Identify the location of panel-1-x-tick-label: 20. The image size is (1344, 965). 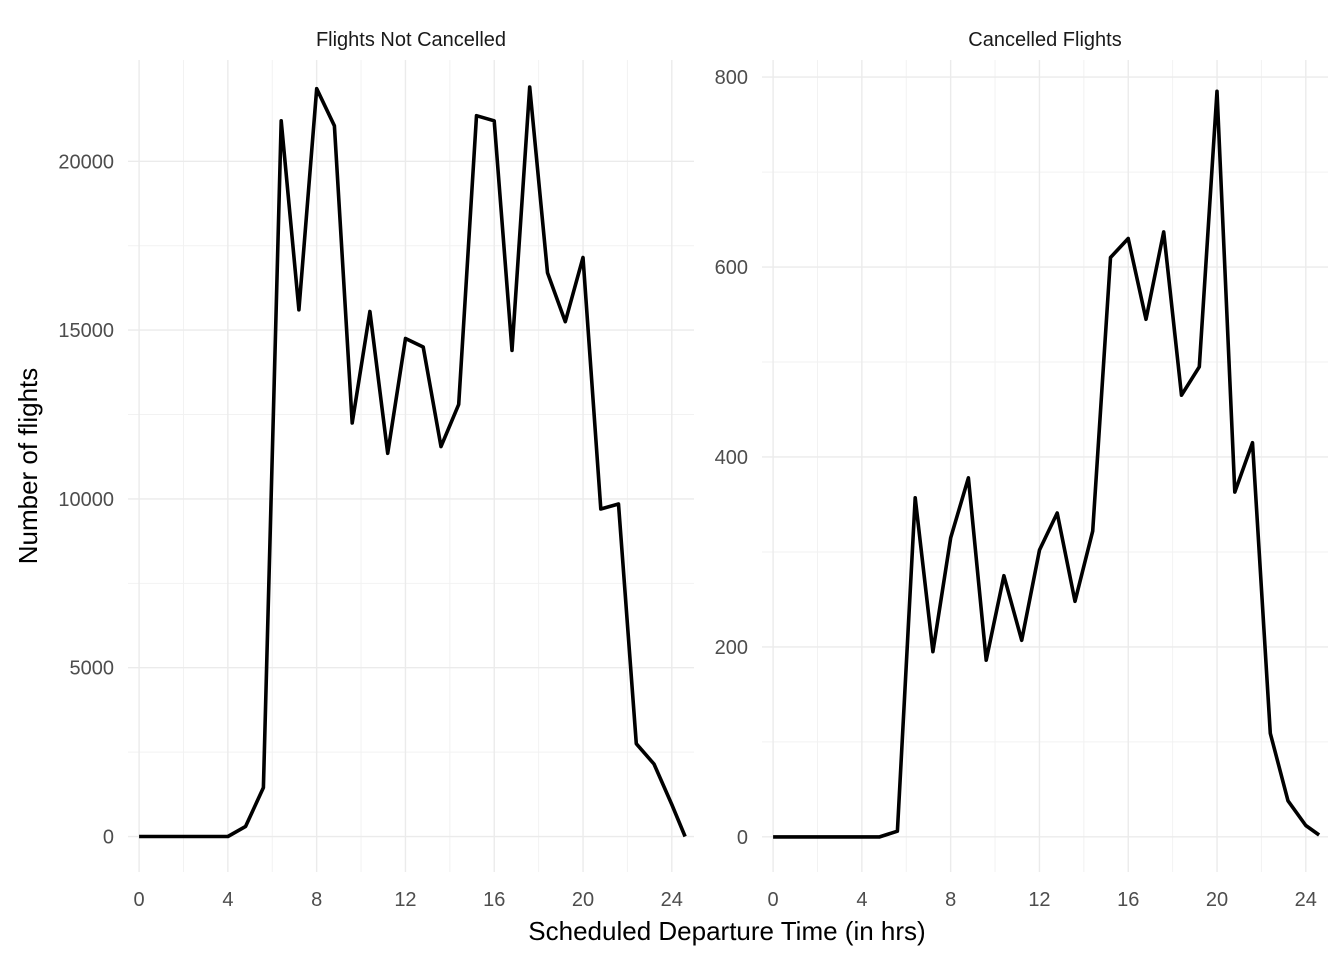
(583, 900).